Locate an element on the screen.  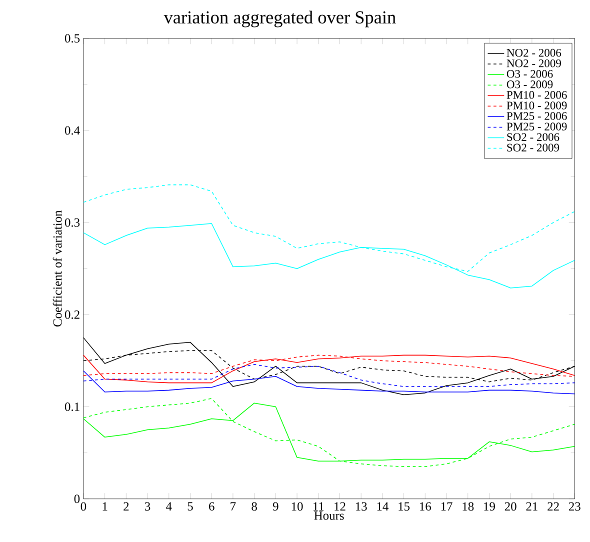
x-tick-label: 20 is located at coordinates (510, 506).